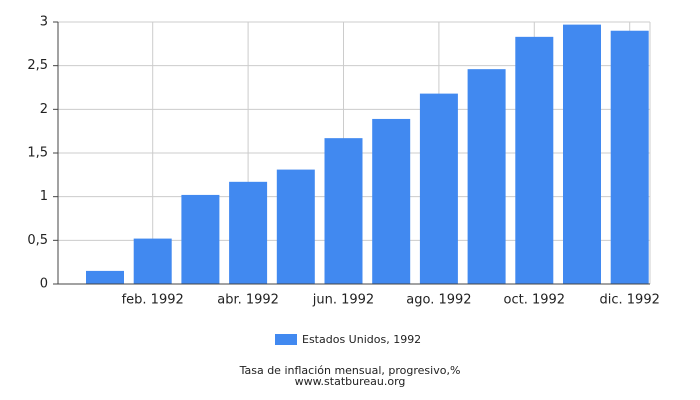  Describe the element at coordinates (343, 300) in the screenshot. I see `x-tick-label: jun. 1992` at that location.